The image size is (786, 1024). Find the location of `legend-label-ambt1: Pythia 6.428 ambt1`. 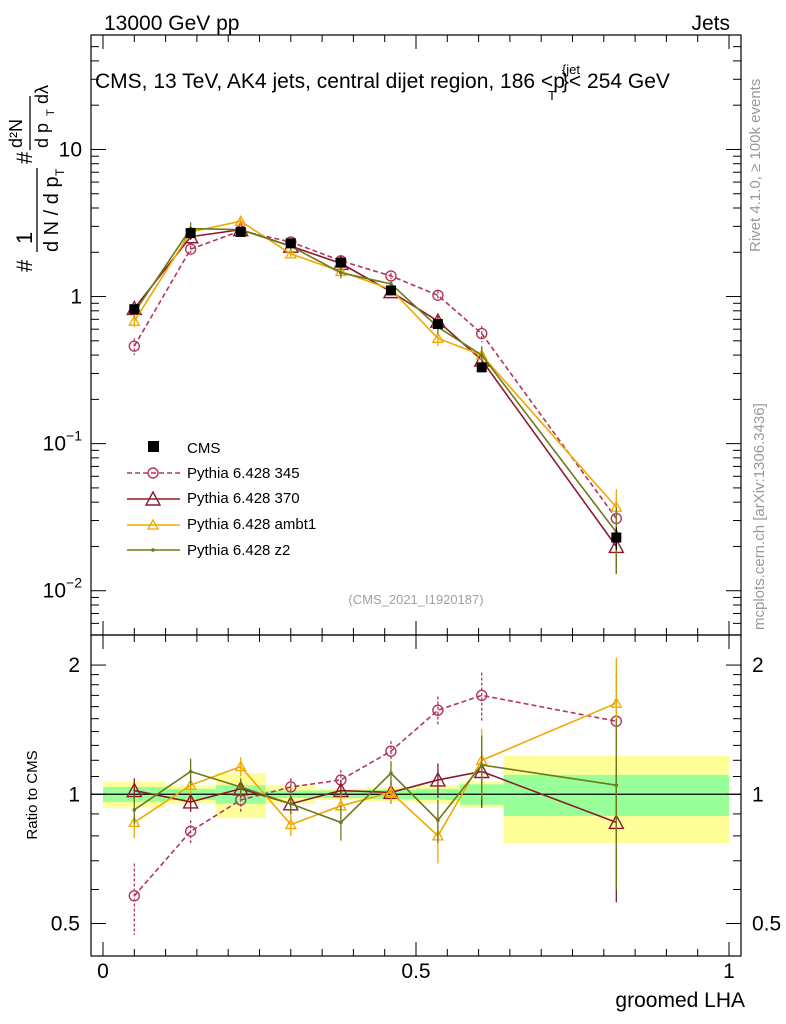

legend-label-ambt1: Pythia 6.428 ambt1 is located at coordinates (251, 524).